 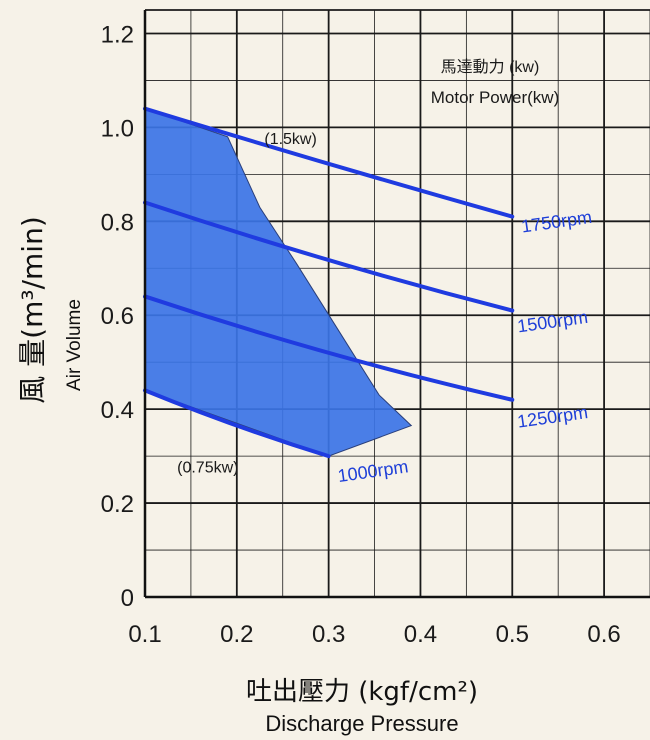 What do you see at coordinates (290, 139) in the screenshot?
I see `power-annotation-0: (1.5kw)` at bounding box center [290, 139].